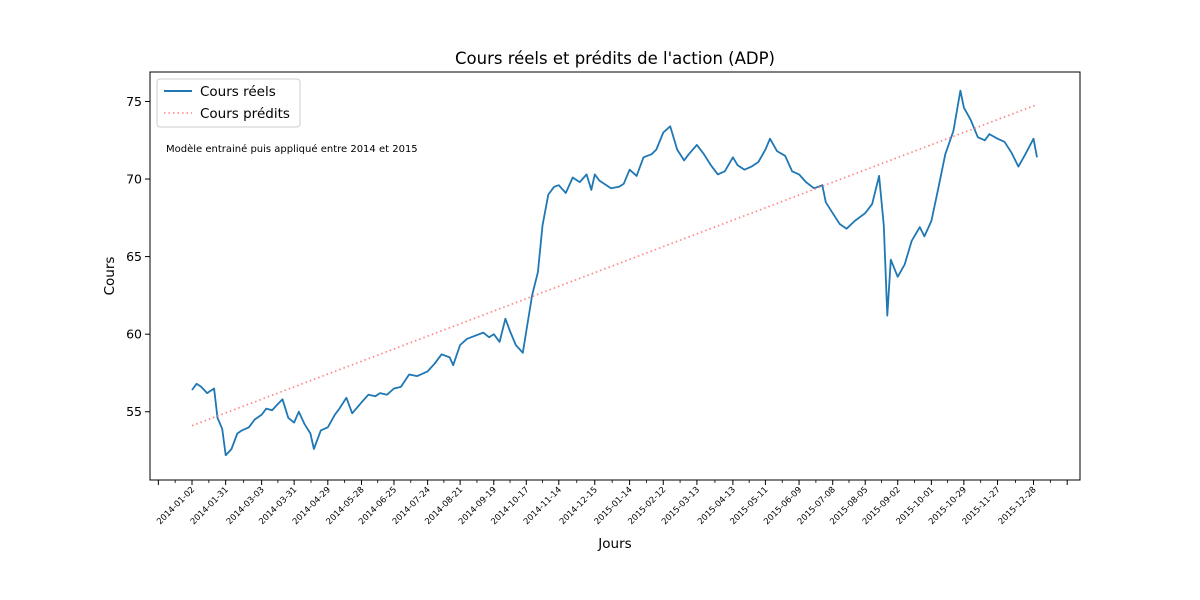 The height and width of the screenshot is (600, 1200). I want to click on x-axis-title: Jours, so click(614, 544).